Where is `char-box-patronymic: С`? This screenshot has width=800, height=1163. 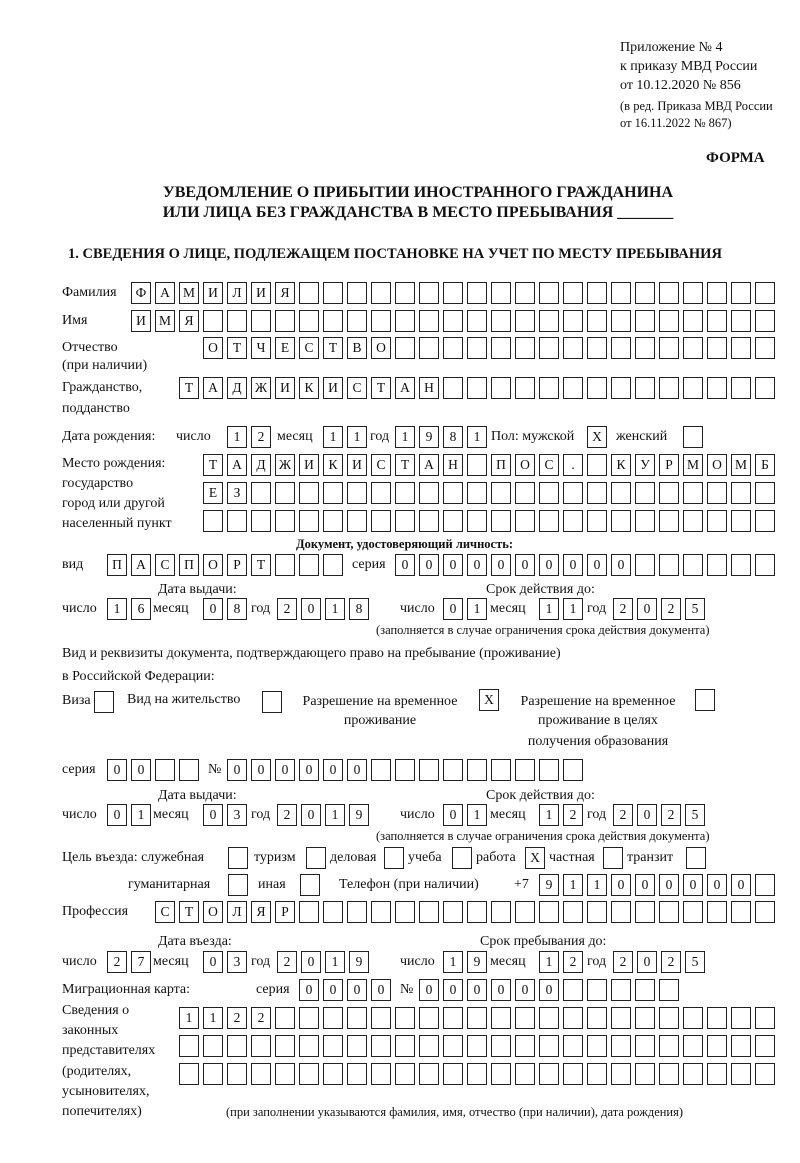
char-box-patronymic: С is located at coordinates (309, 348).